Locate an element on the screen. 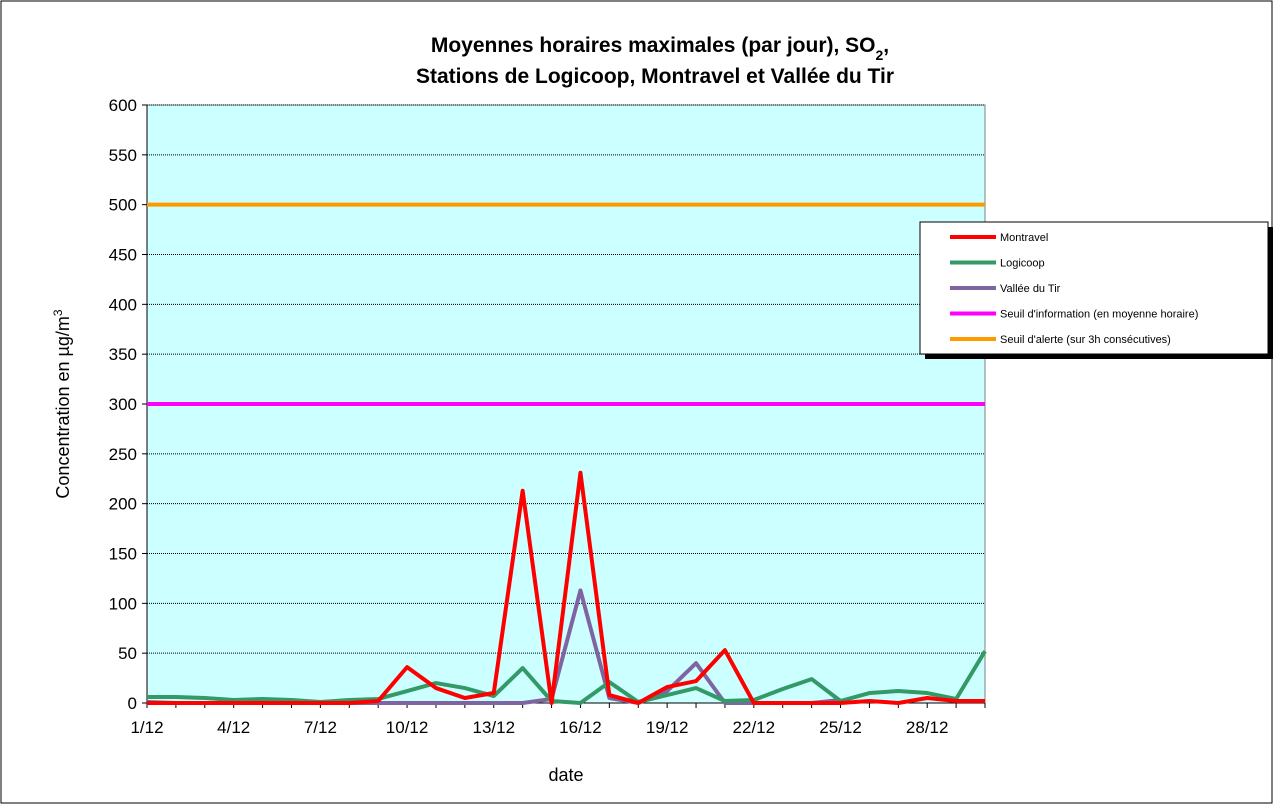 The height and width of the screenshot is (805, 1274). y-tick-label: 400 is located at coordinates (123, 304).